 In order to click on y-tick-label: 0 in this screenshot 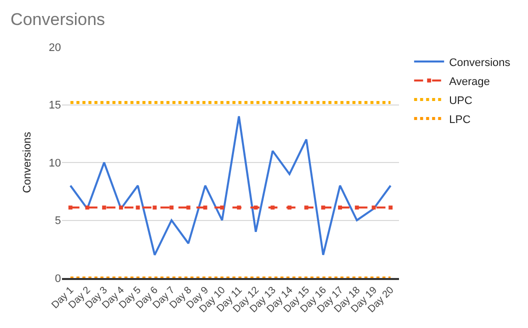, I will do `click(57, 278)`.